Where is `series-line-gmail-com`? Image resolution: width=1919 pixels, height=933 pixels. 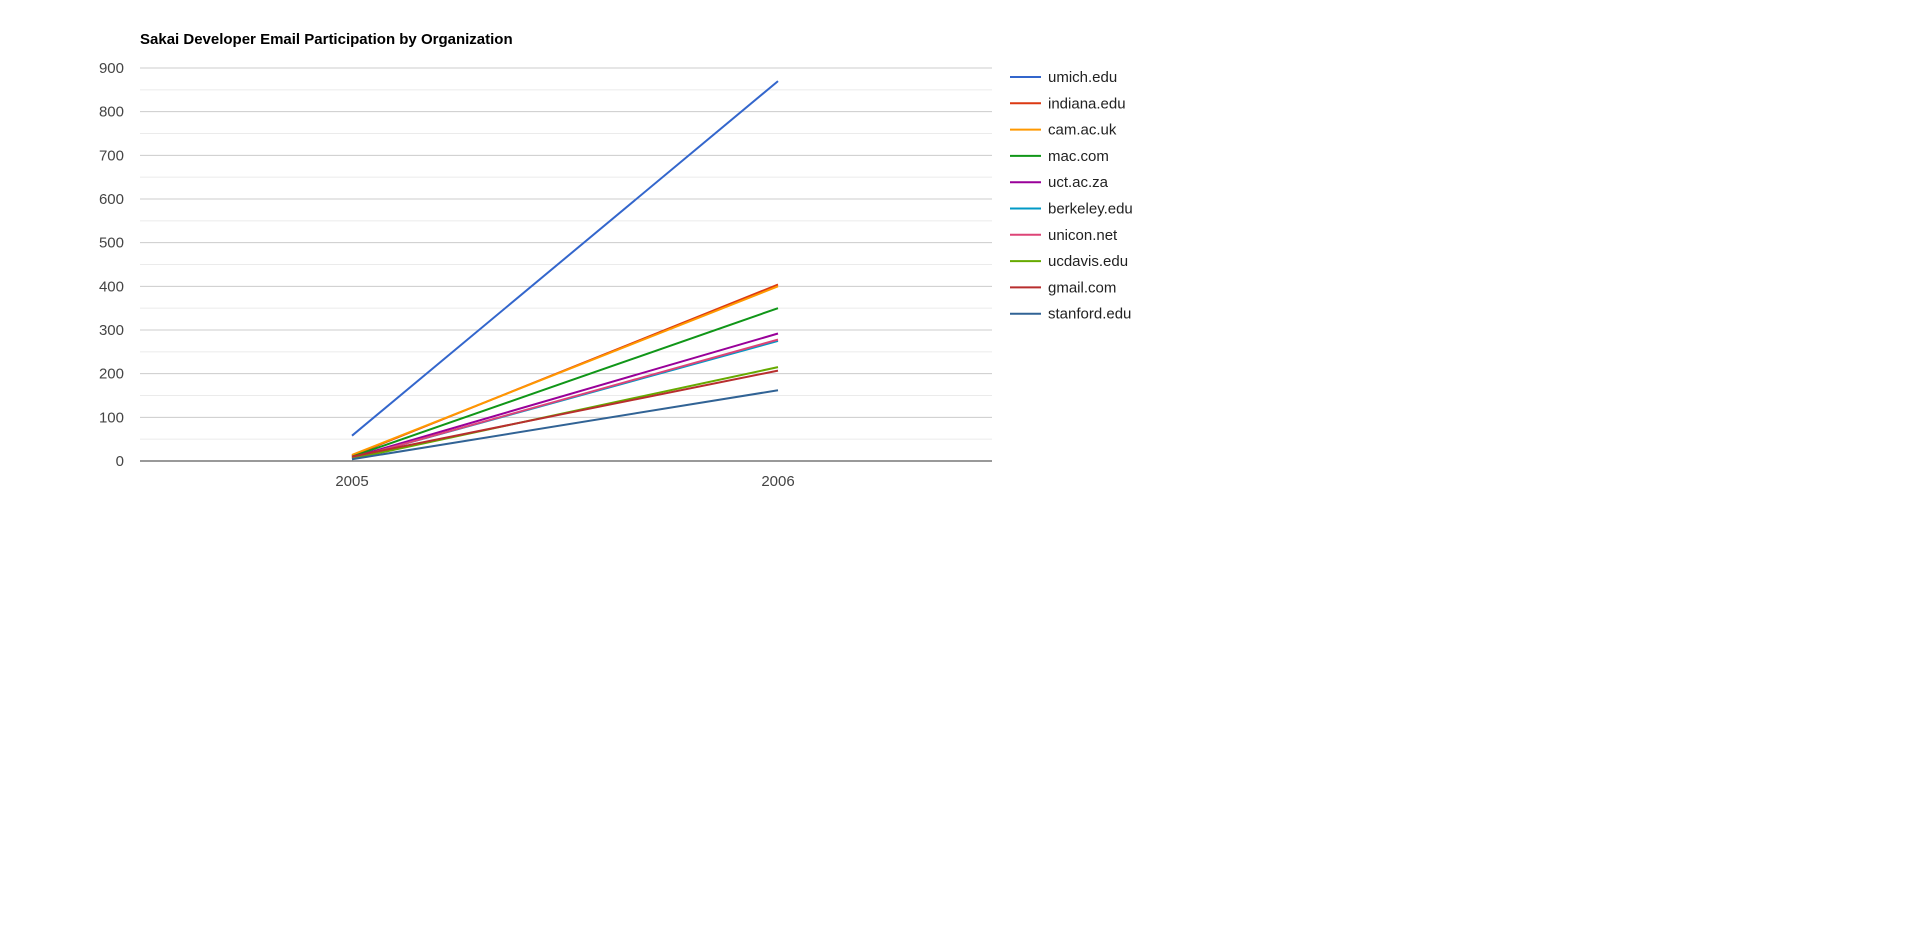 series-line-gmail-com is located at coordinates (565, 413).